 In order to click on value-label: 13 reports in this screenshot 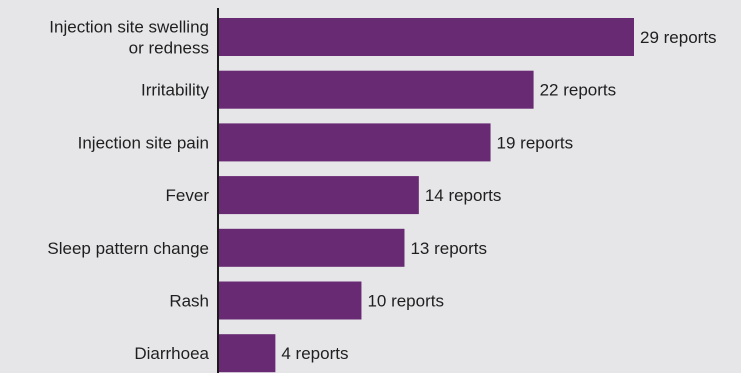, I will do `click(448, 248)`.